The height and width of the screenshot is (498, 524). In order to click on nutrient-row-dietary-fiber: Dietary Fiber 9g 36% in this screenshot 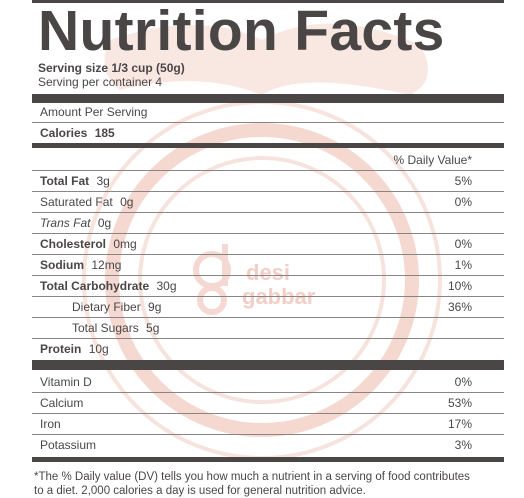, I will do `click(268, 307)`.